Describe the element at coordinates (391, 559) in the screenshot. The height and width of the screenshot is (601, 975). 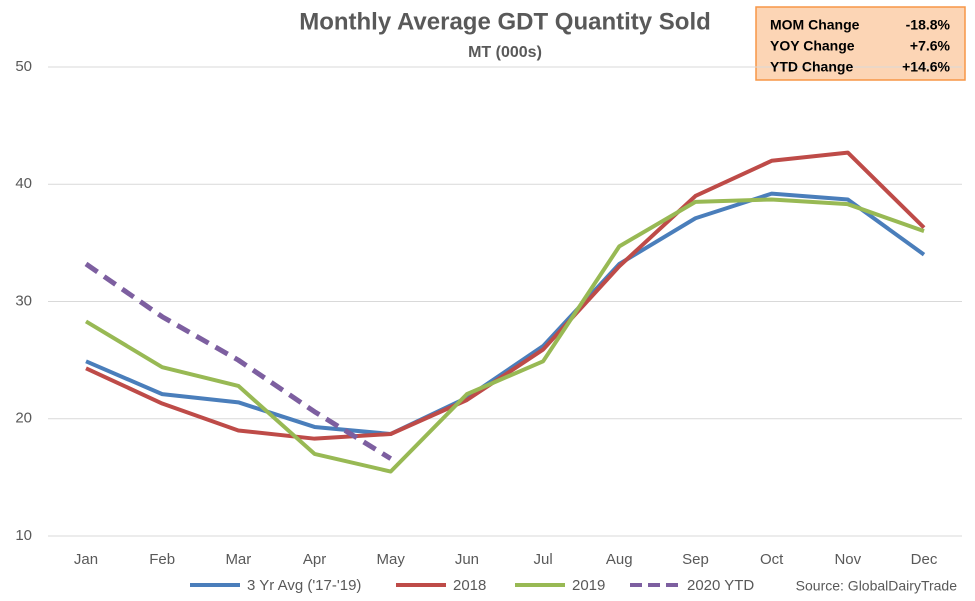
I see `x-tick-label: May` at that location.